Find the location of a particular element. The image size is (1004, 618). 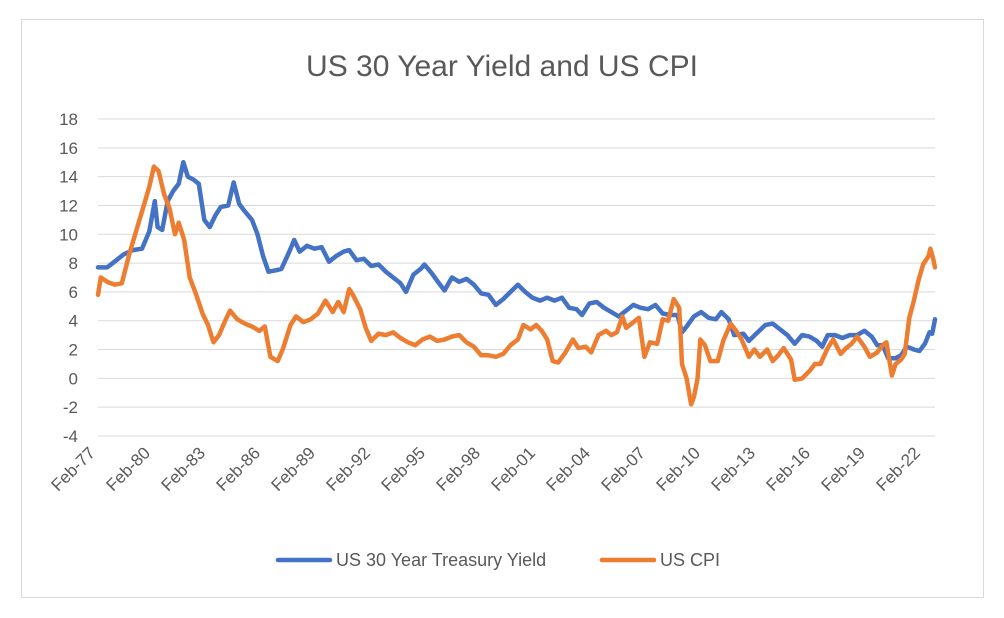

x-tick-label: Feb-80 is located at coordinates (128, 469).